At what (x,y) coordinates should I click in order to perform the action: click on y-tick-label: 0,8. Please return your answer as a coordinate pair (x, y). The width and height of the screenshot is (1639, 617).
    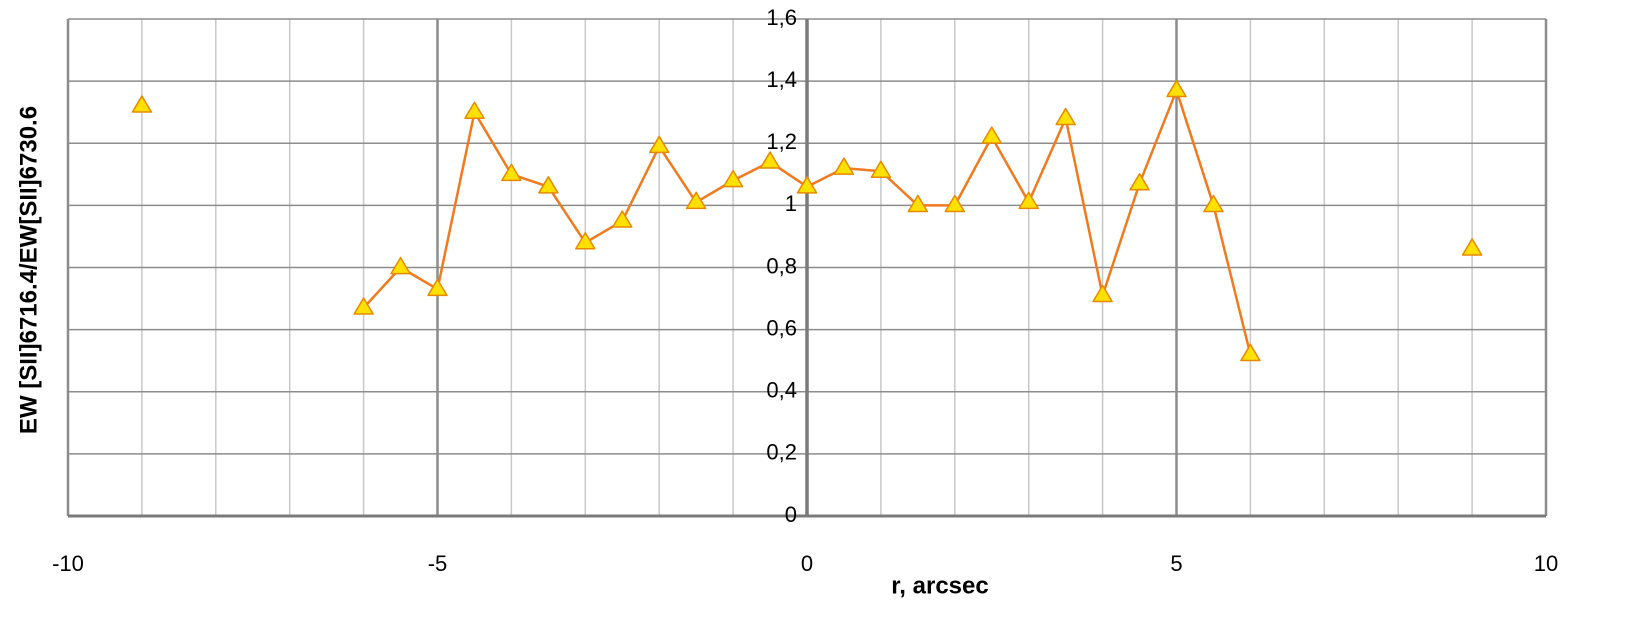
    Looking at the image, I should click on (781, 265).